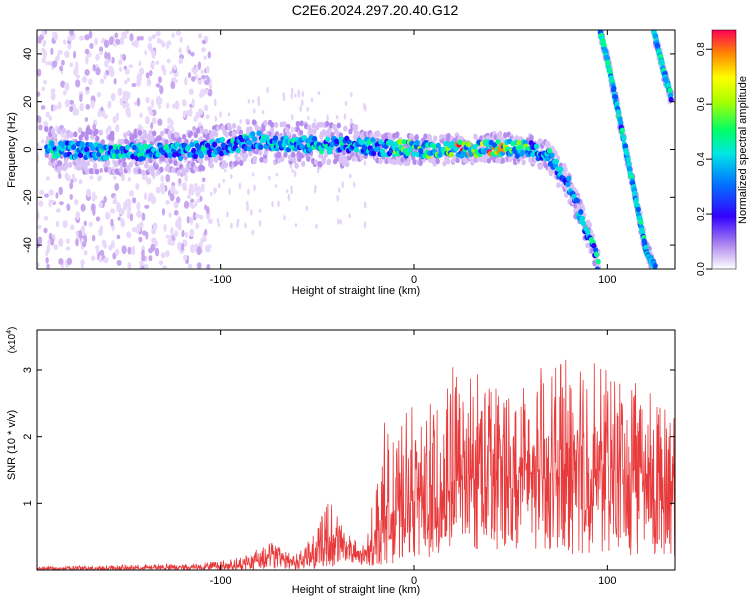 The width and height of the screenshot is (750, 600). I want to click on colorbar-gradient, so click(724, 149).